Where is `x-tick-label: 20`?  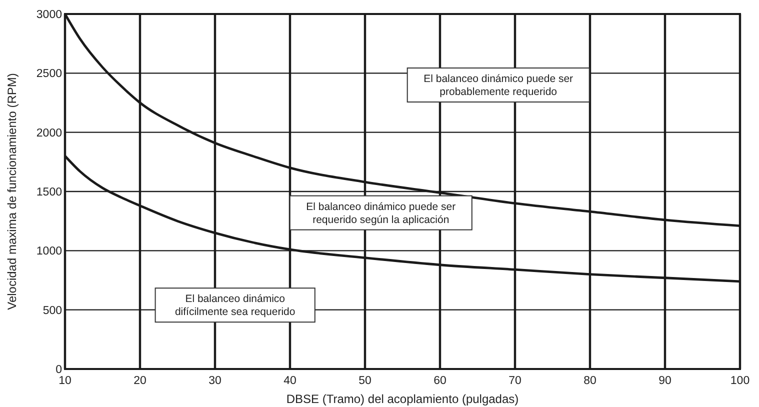
x-tick-label: 20 is located at coordinates (140, 381).